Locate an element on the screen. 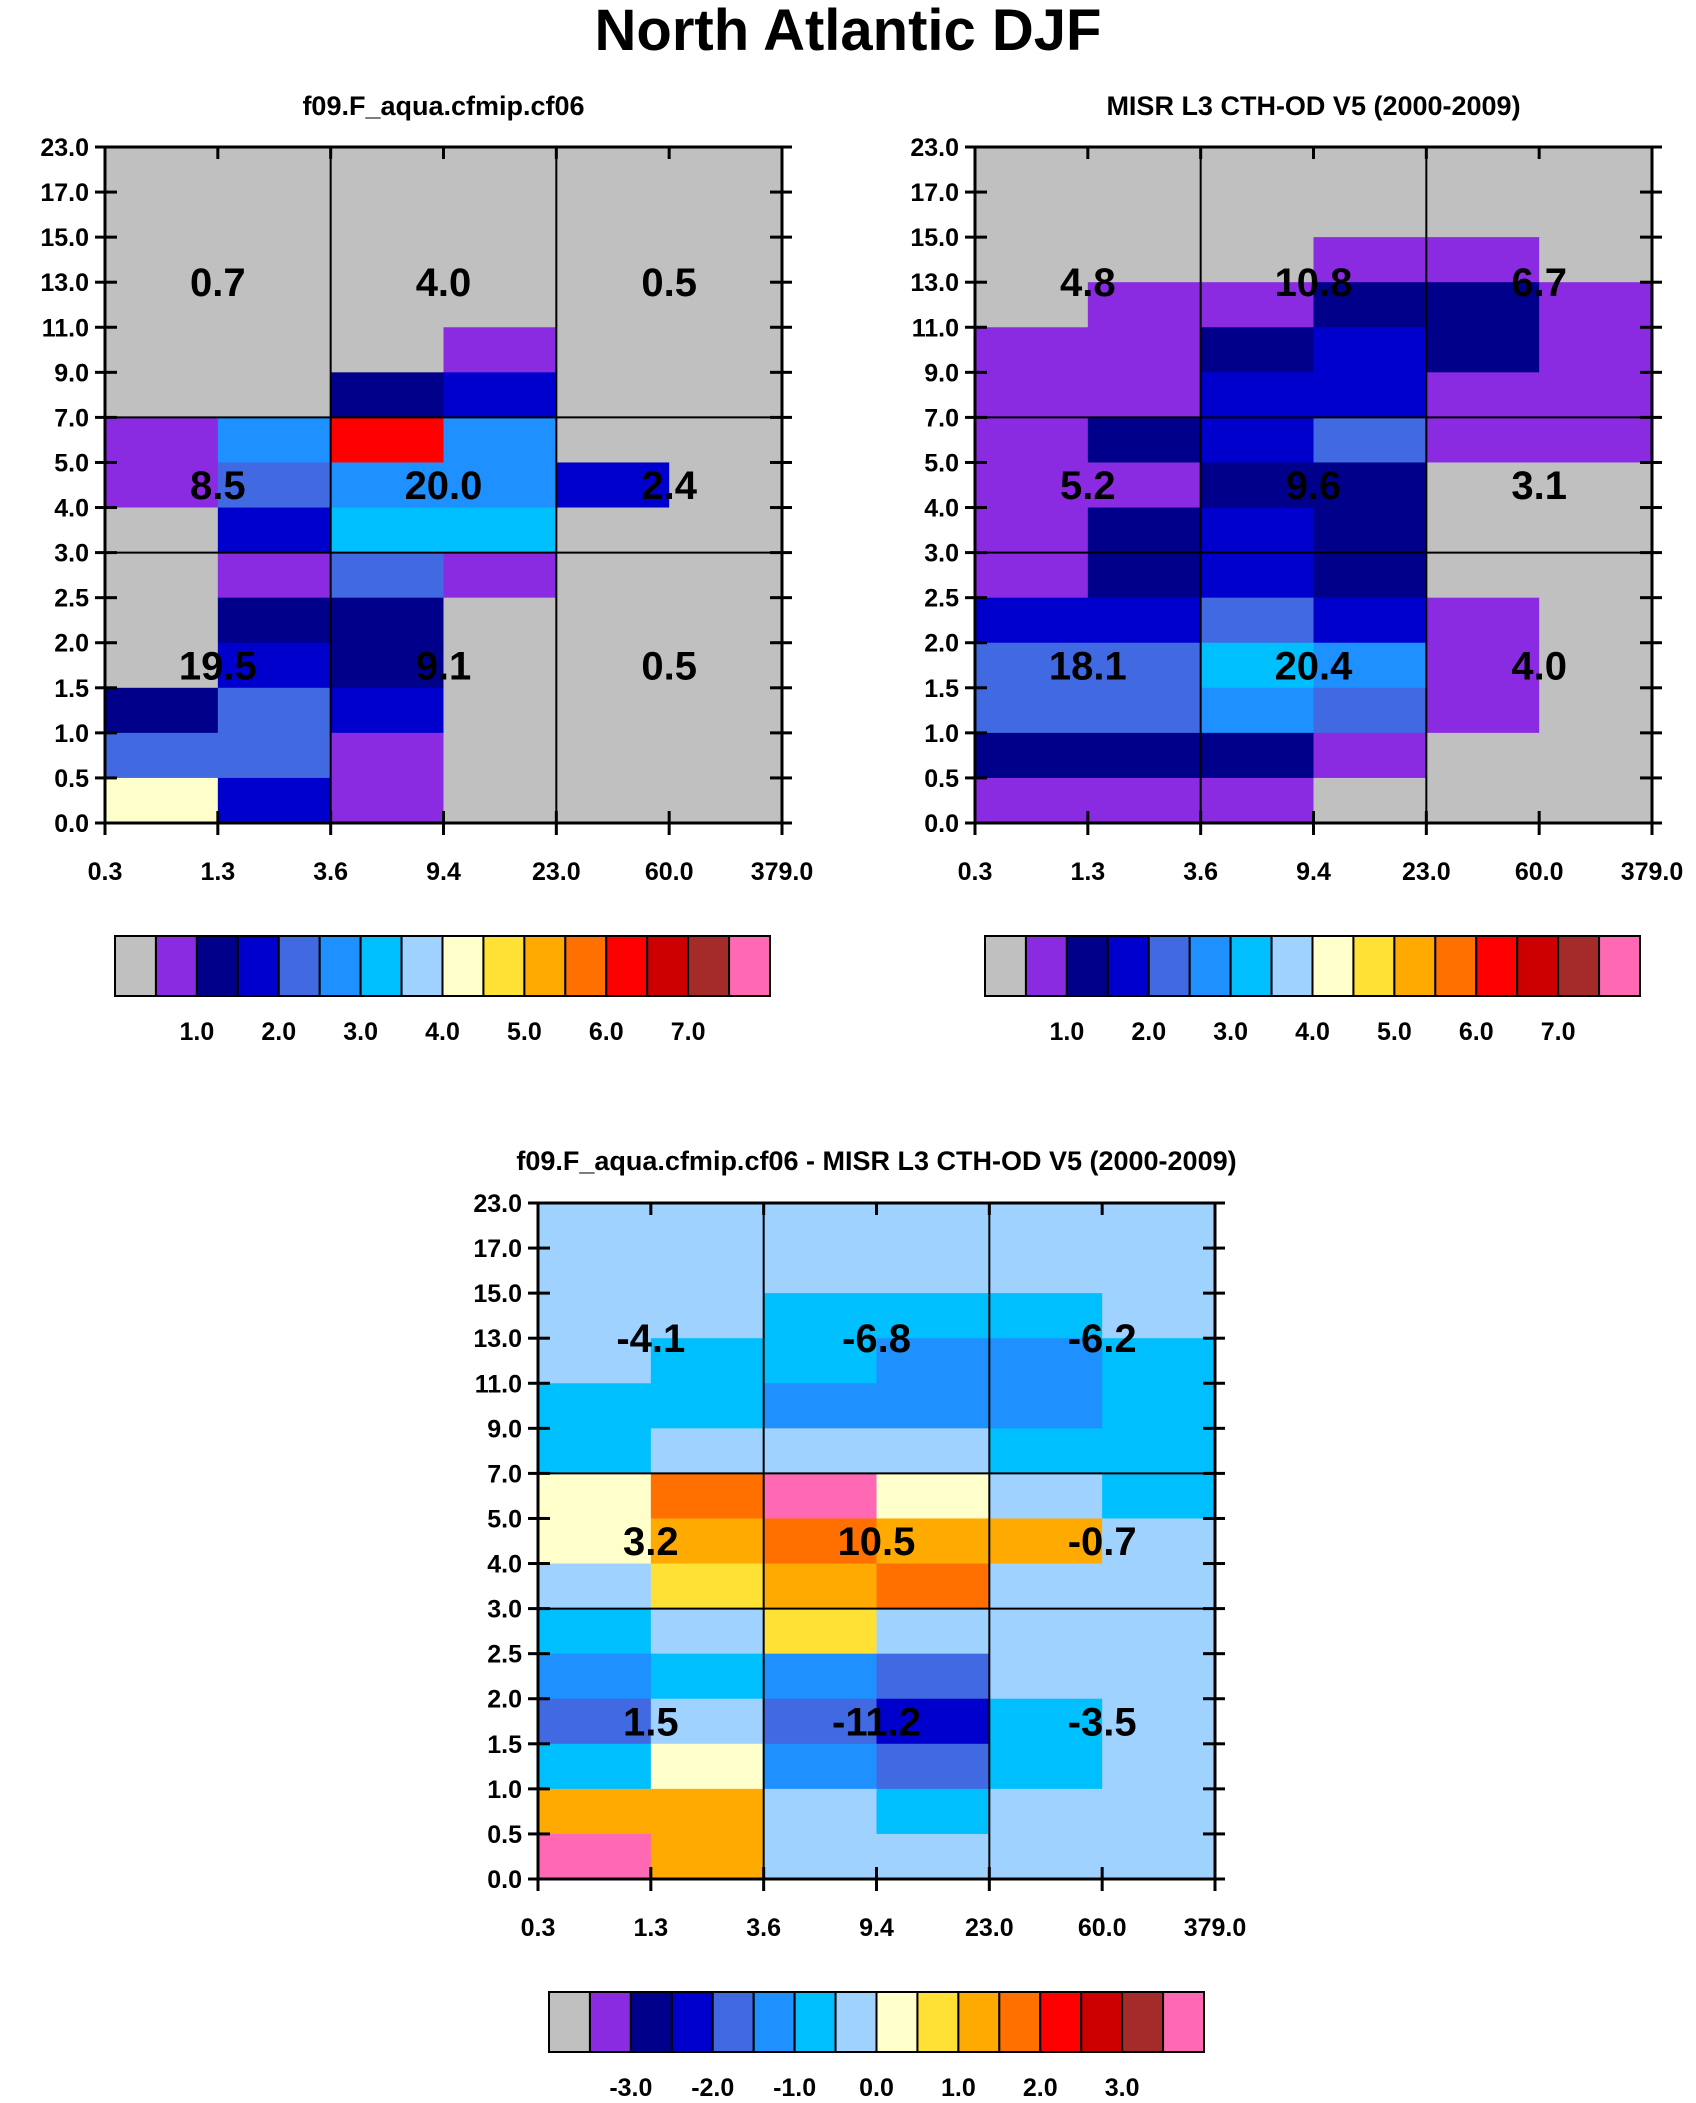 The image size is (1696, 2103). x-tick-label: 0.3 is located at coordinates (538, 1928).